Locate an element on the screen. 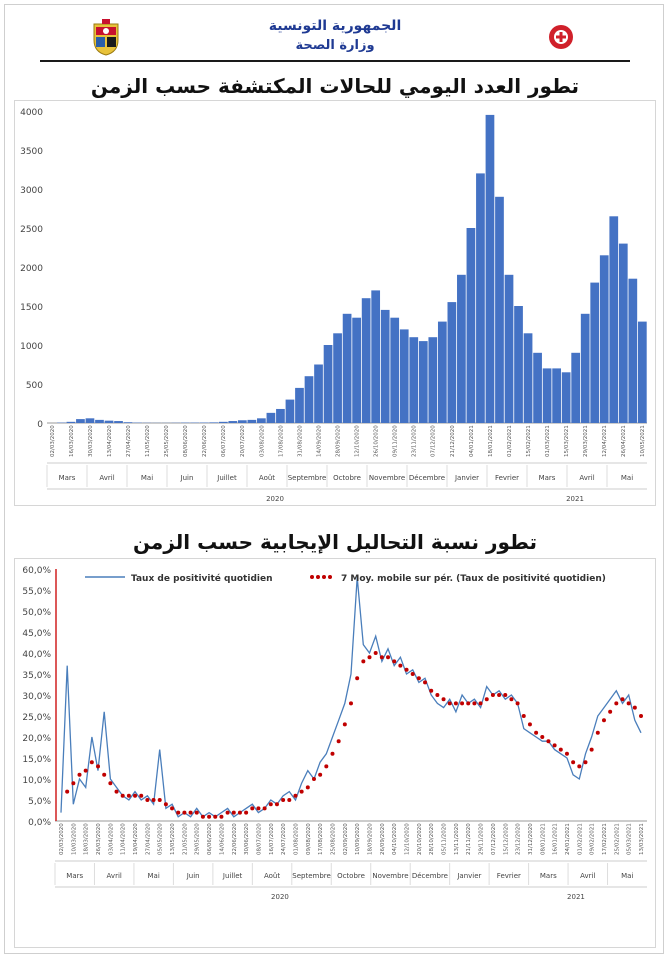 The width and height of the screenshot is (670, 960). x-tick-label: 17/08/2020 is located at coordinates (281, 441).